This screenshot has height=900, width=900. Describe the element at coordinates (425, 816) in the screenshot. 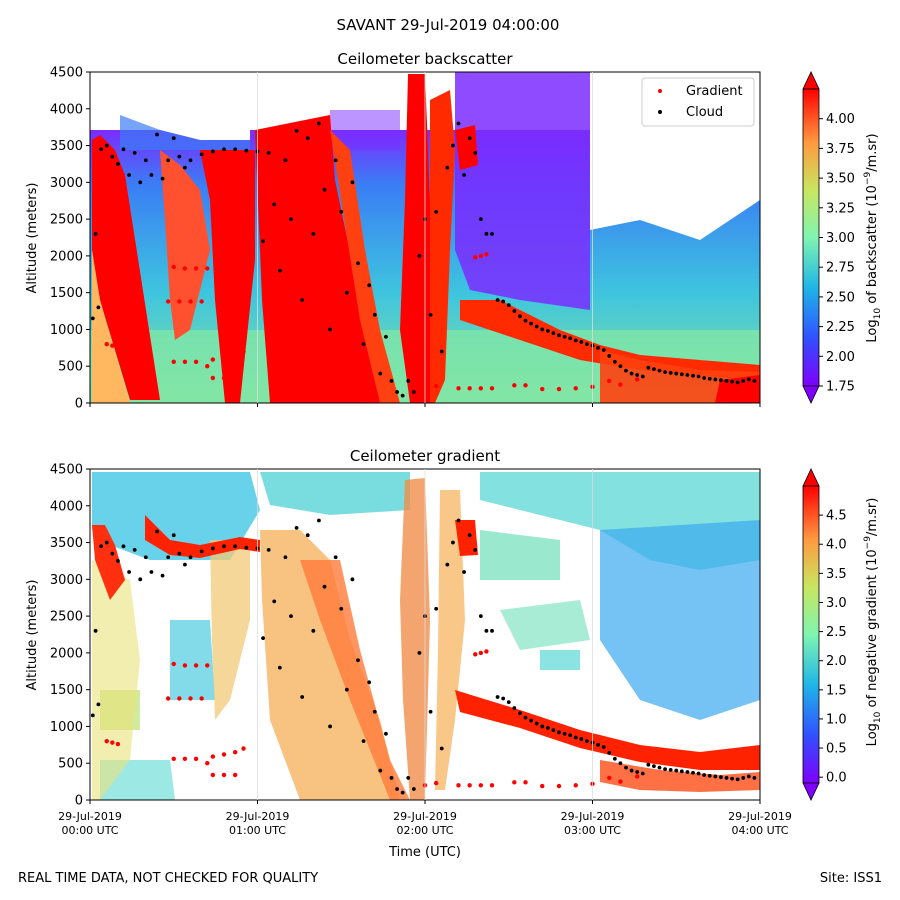

I see `x-tick-label-date: 29-Jul-2019` at that location.